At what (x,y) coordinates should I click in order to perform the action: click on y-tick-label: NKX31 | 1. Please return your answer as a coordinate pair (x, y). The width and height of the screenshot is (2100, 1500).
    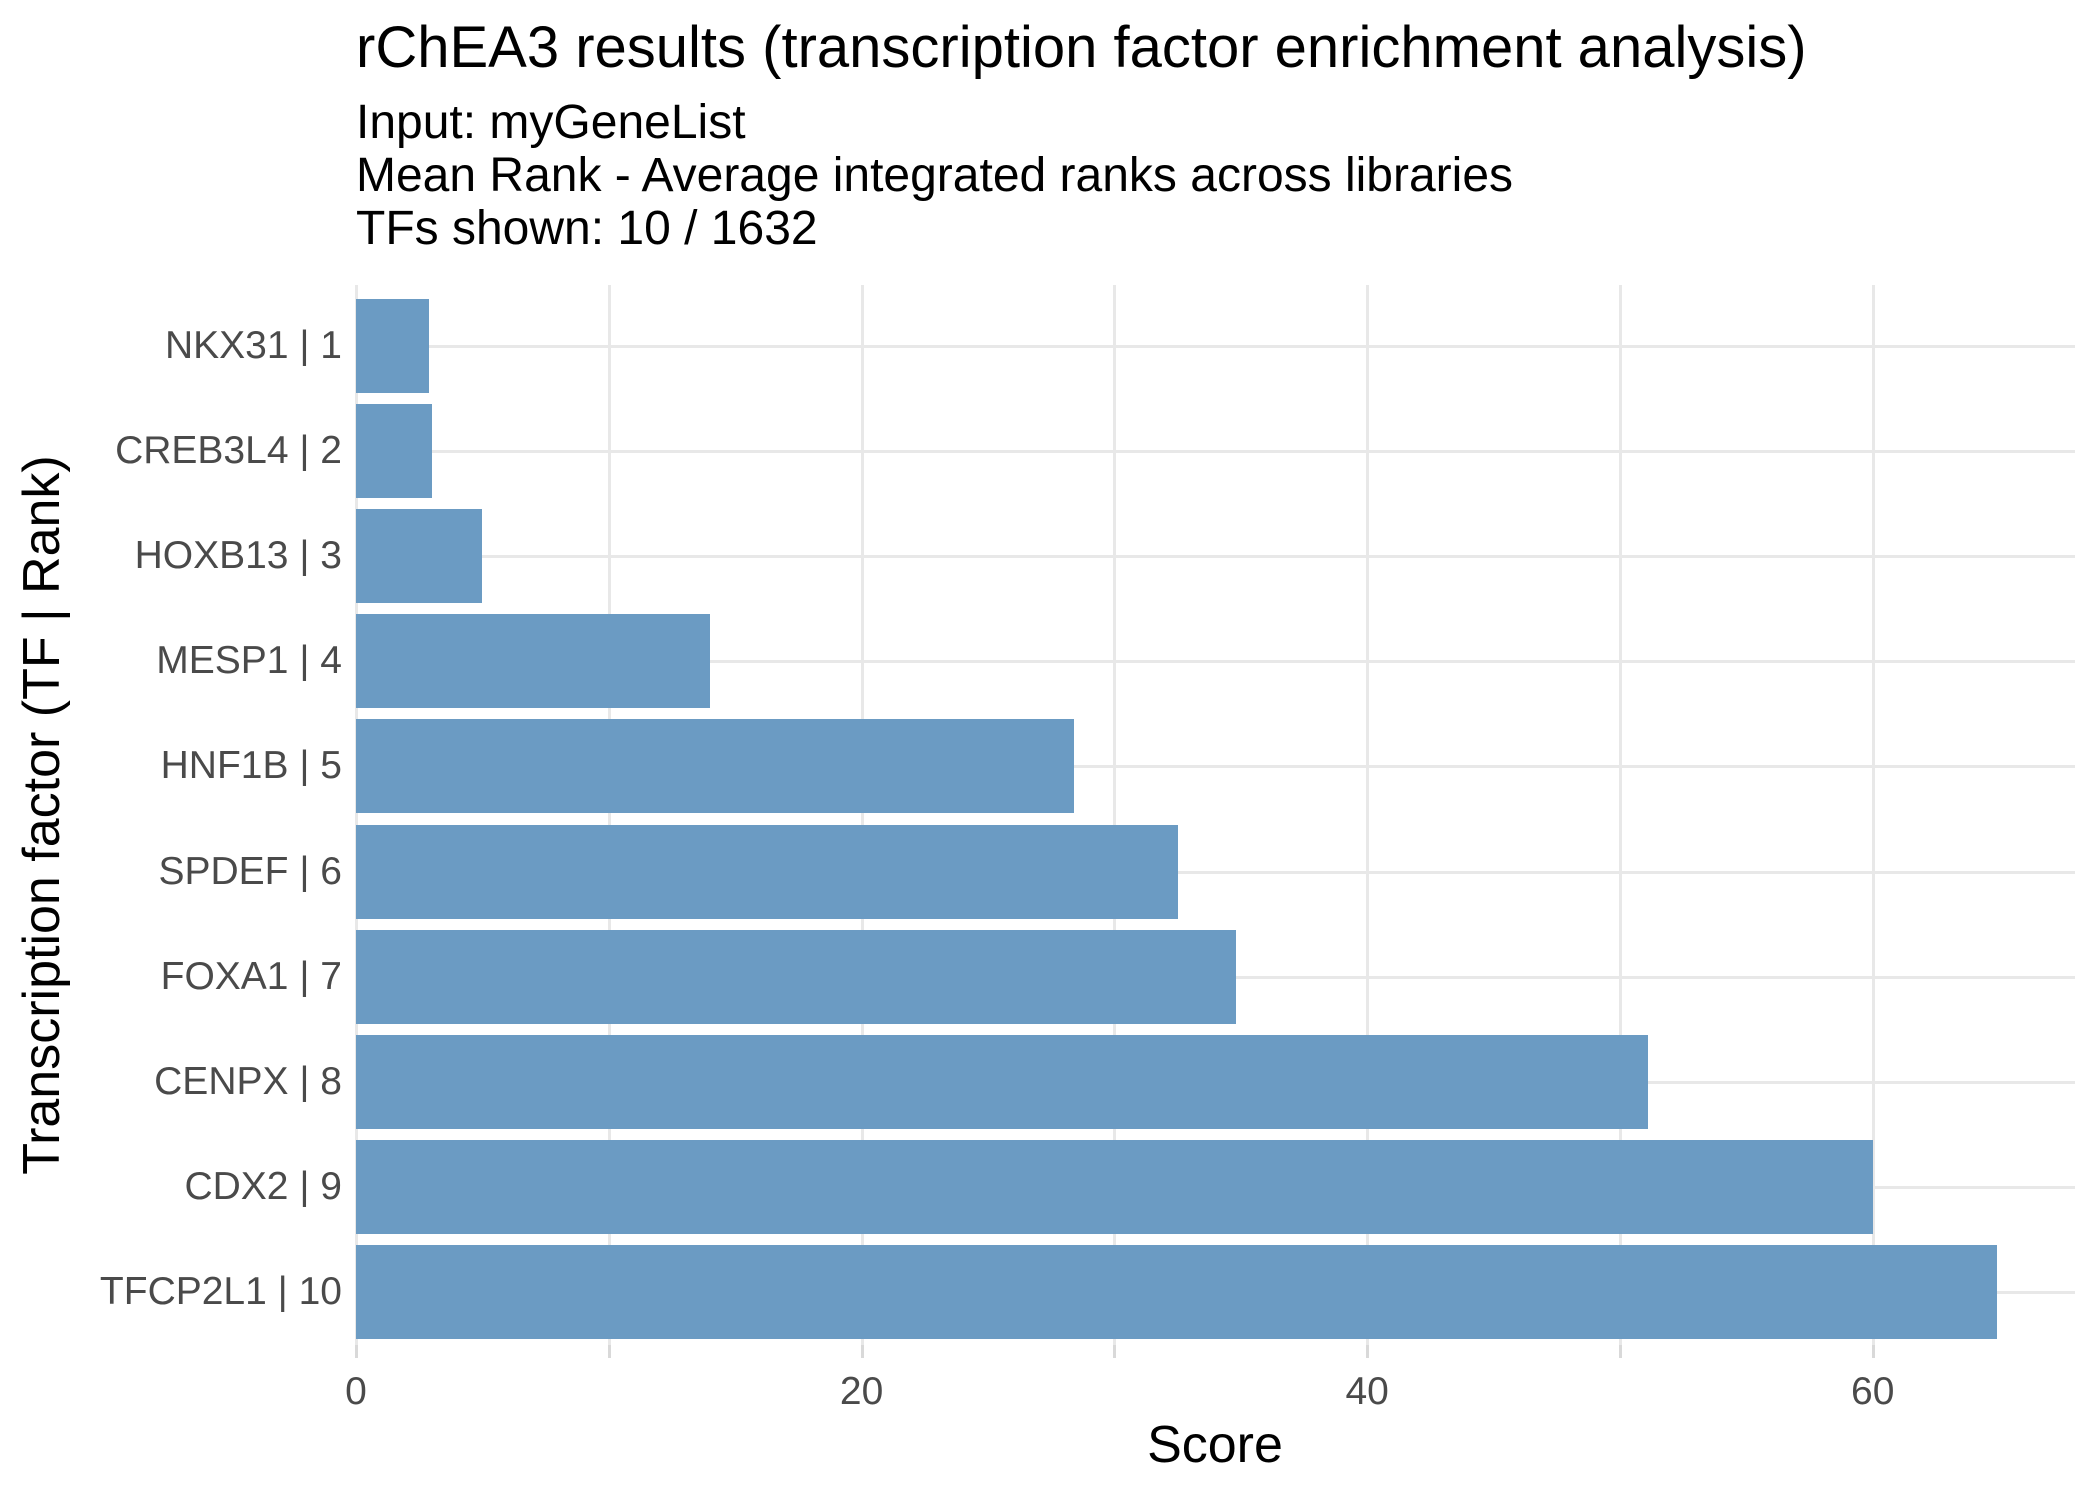
    Looking at the image, I should click on (253, 345).